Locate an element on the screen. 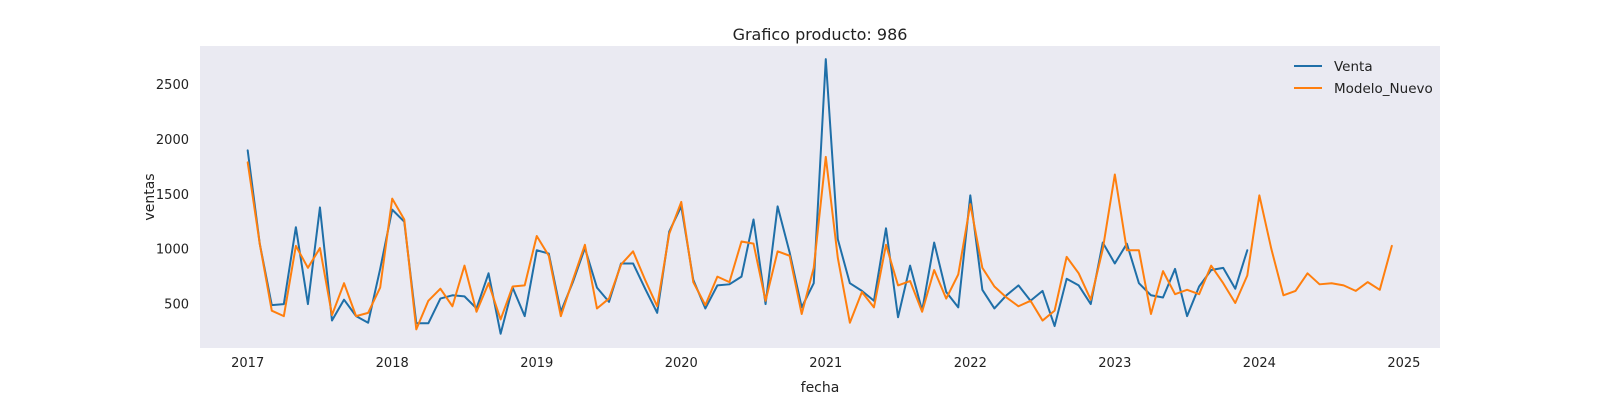 The width and height of the screenshot is (1600, 400). x-tick-label: 2023 is located at coordinates (1114, 363).